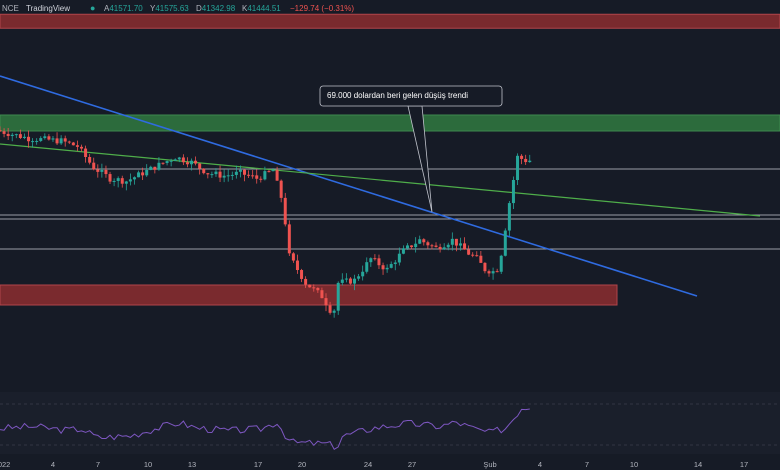  I want to click on resistance-zone, so click(390, 21).